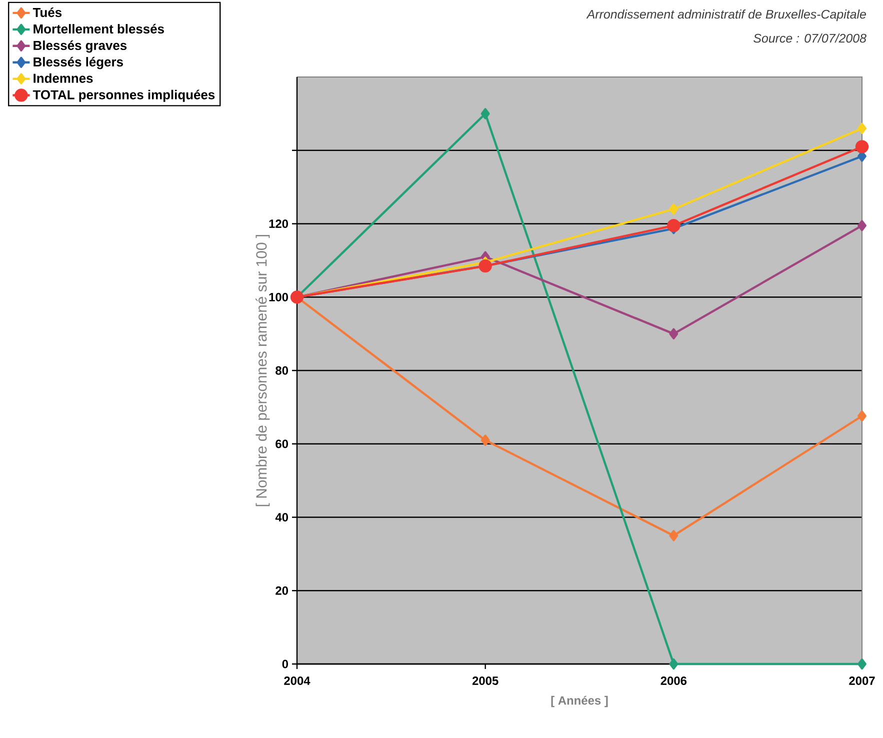 This screenshot has height=738, width=883. Describe the element at coordinates (123, 96) in the screenshot. I see `legend-label: TOTAL personnes impliquées` at that location.